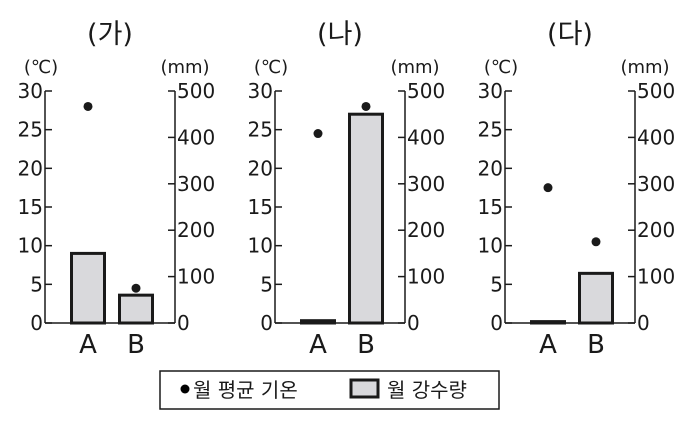 This screenshot has height=428, width=683. Describe the element at coordinates (110, 34) in the screenshot. I see `panel-title: (가)` at that location.